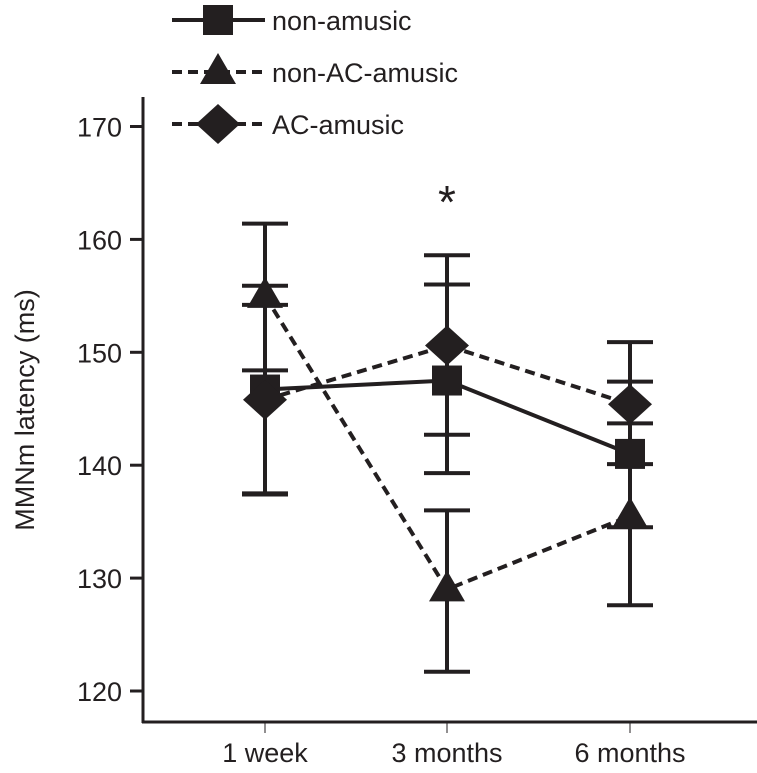 The image size is (757, 773). I want to click on y-tick-label: 170, so click(99, 128).